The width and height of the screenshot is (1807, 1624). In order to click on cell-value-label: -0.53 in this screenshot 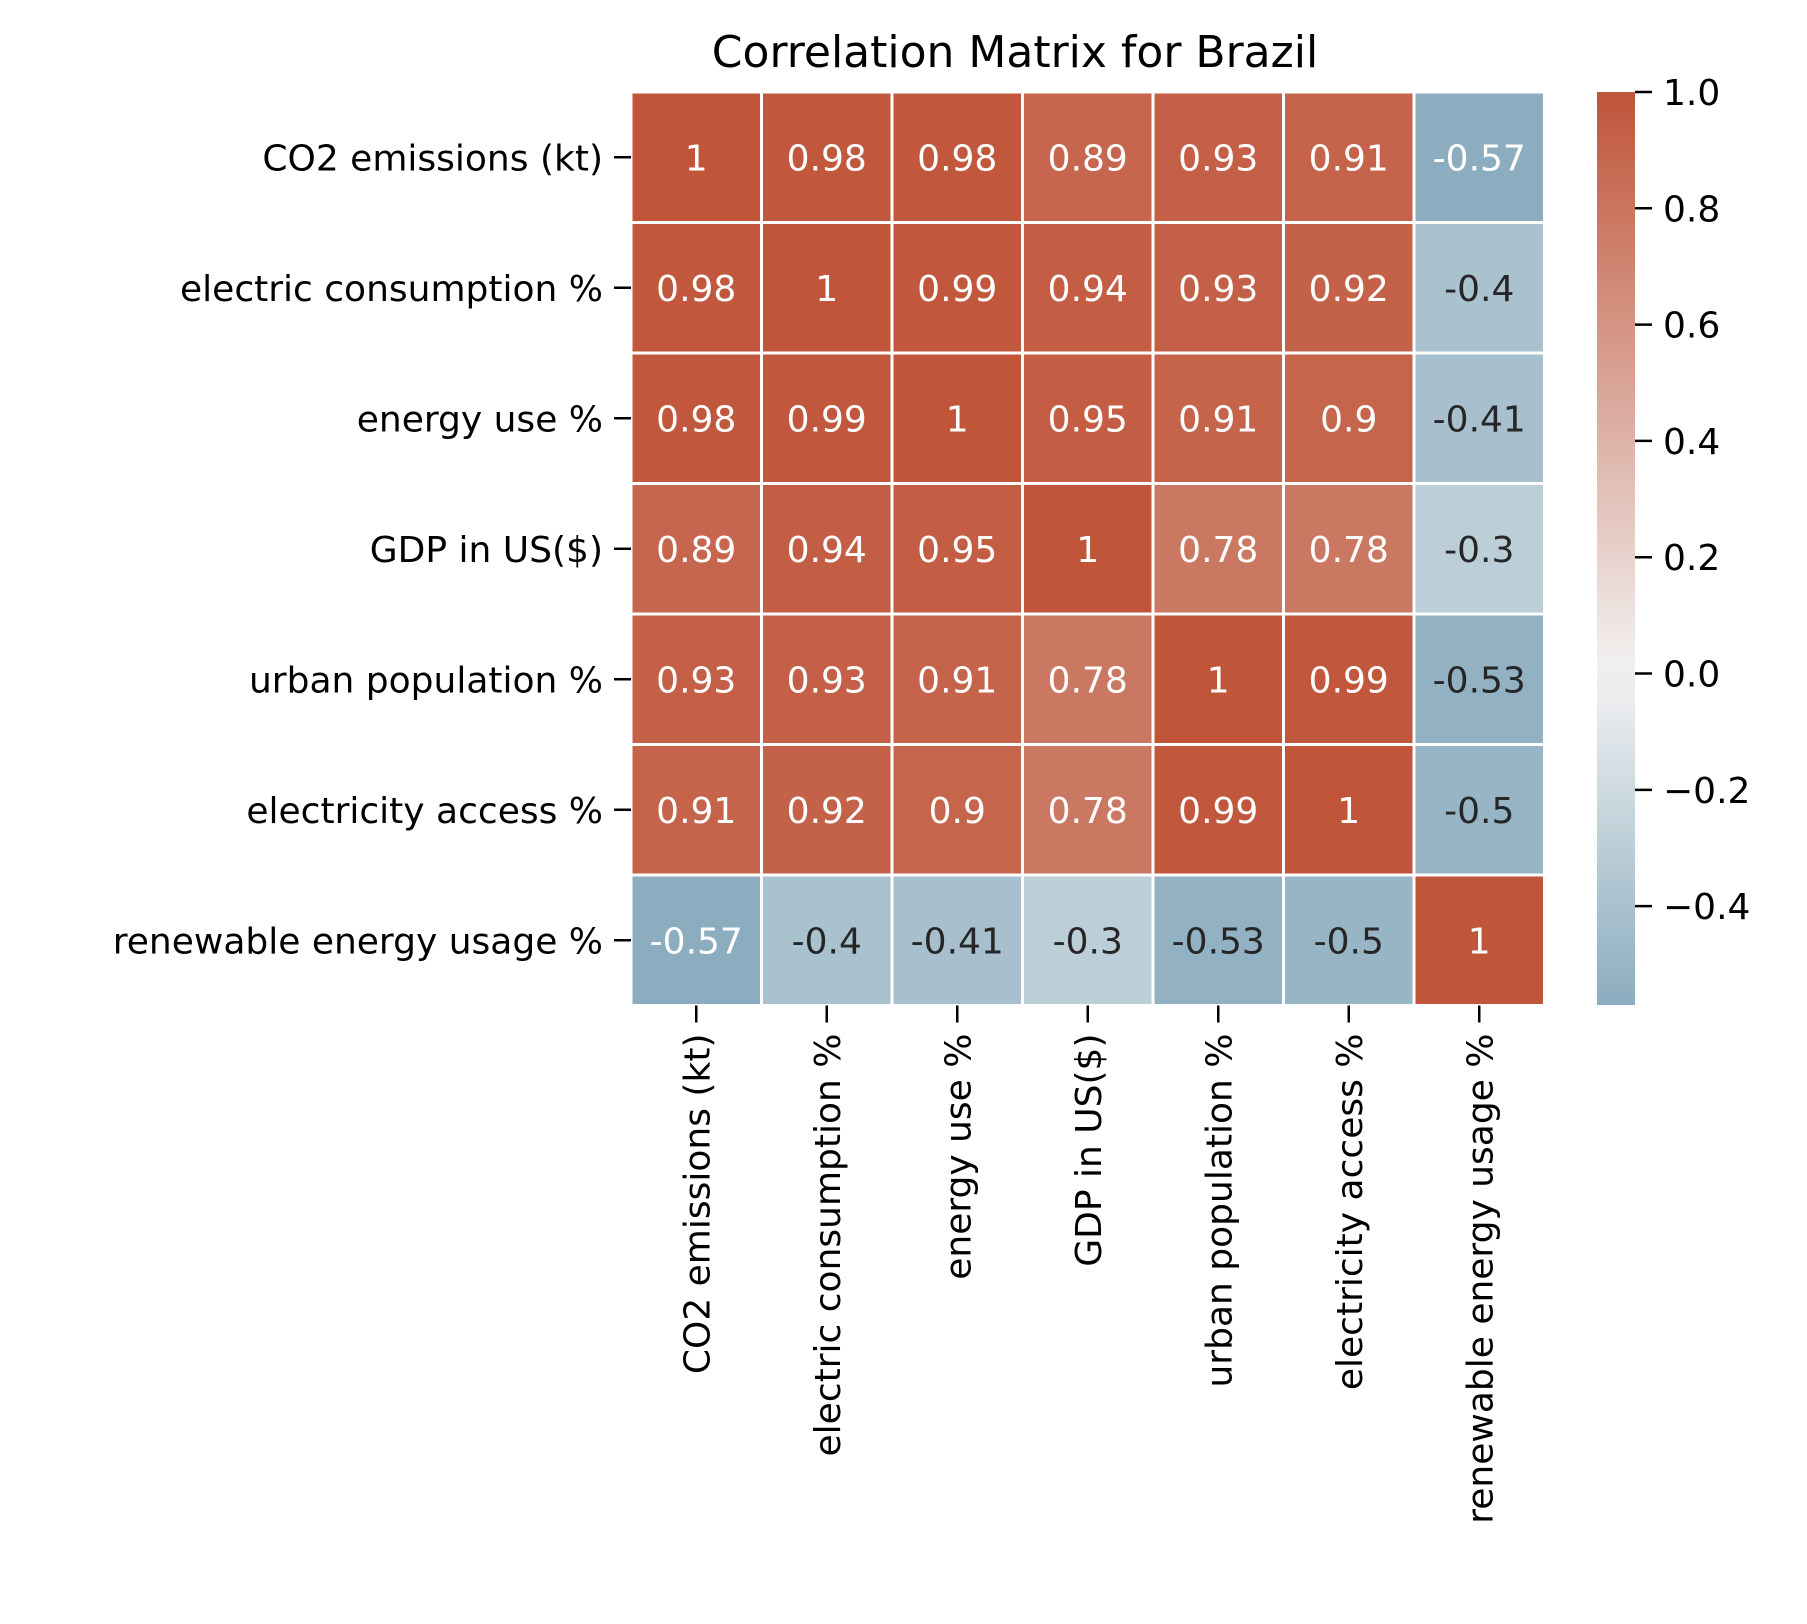, I will do `click(1218, 941)`.